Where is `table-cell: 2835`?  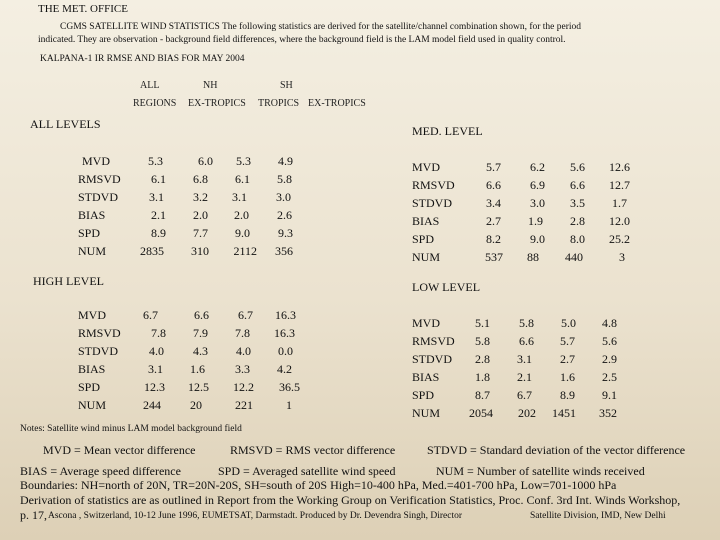 table-cell: 2835 is located at coordinates (152, 251).